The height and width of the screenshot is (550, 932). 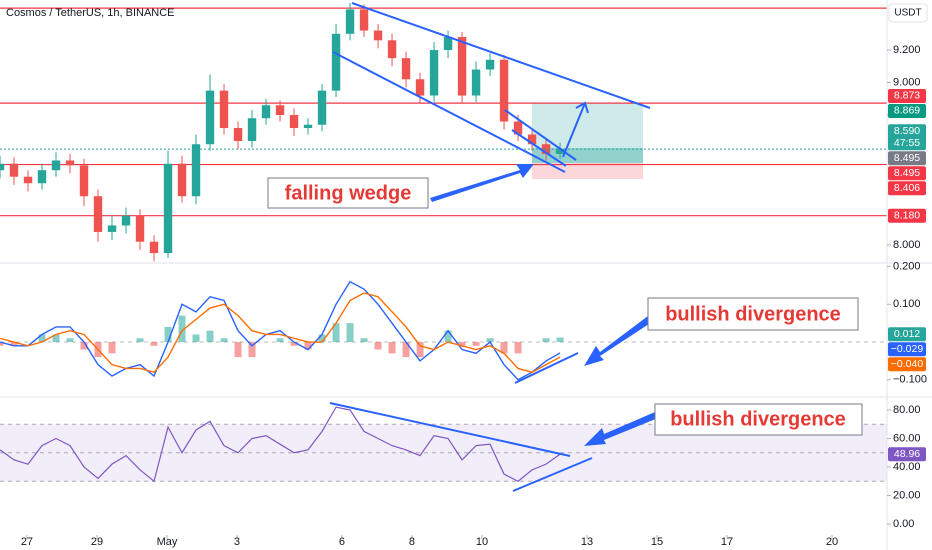 I want to click on price-label-text: −0.029, so click(x=907, y=349).